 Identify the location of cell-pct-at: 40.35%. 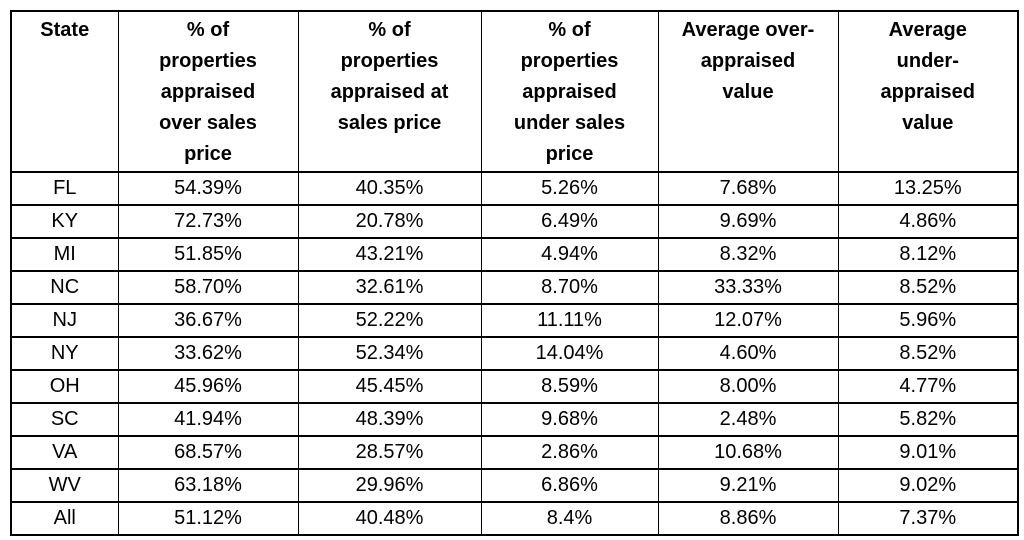
(389, 188).